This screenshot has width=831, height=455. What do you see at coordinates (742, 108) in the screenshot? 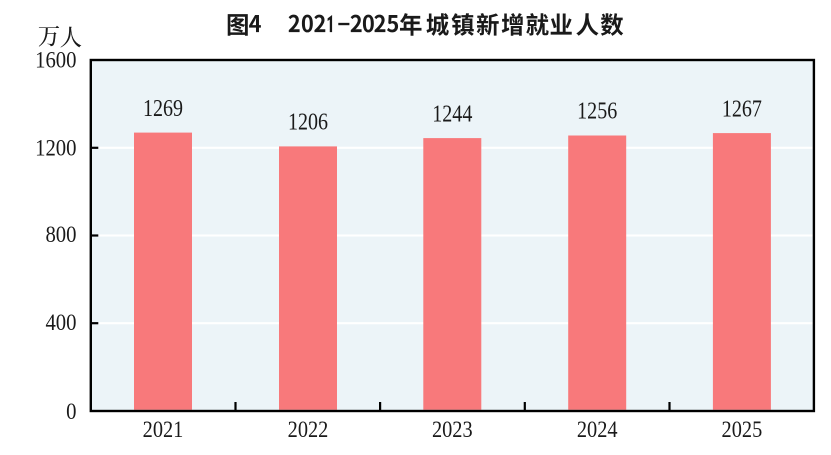
I see `svg-text: 1267` at bounding box center [742, 108].